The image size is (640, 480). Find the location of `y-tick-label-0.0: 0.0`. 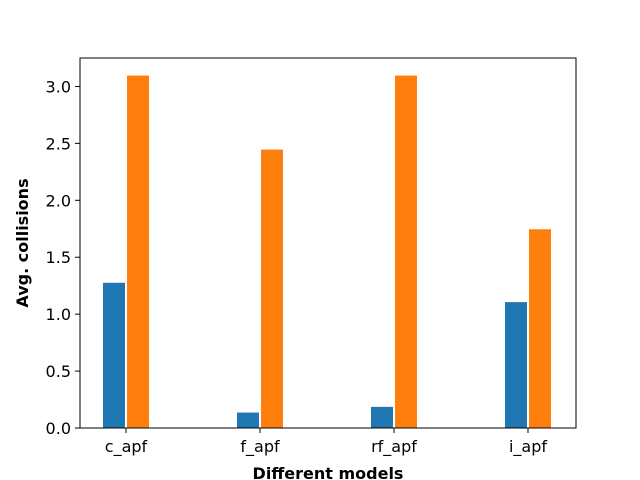

y-tick-label-0.0: 0.0 is located at coordinates (58, 428).